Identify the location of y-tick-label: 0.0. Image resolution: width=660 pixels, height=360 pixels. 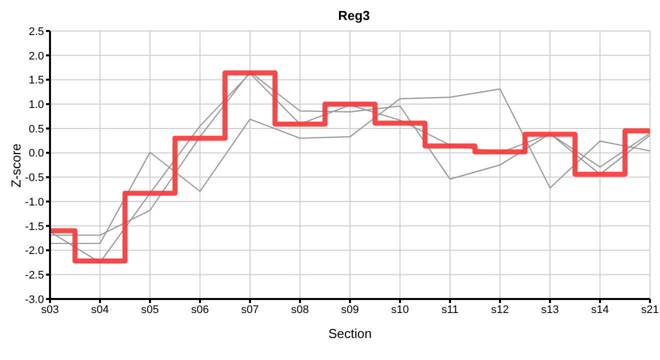
(36, 154).